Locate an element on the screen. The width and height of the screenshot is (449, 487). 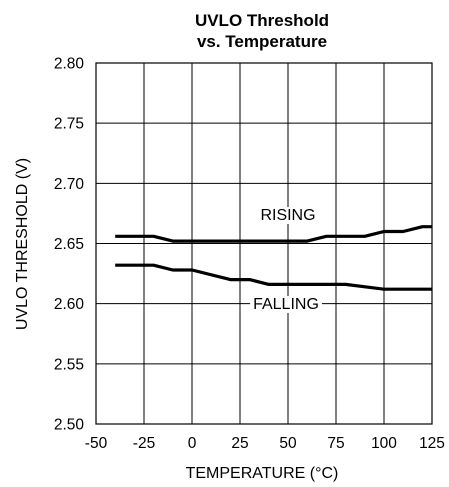
chart-title-line-2: vs. Temperature is located at coordinates (262, 41).